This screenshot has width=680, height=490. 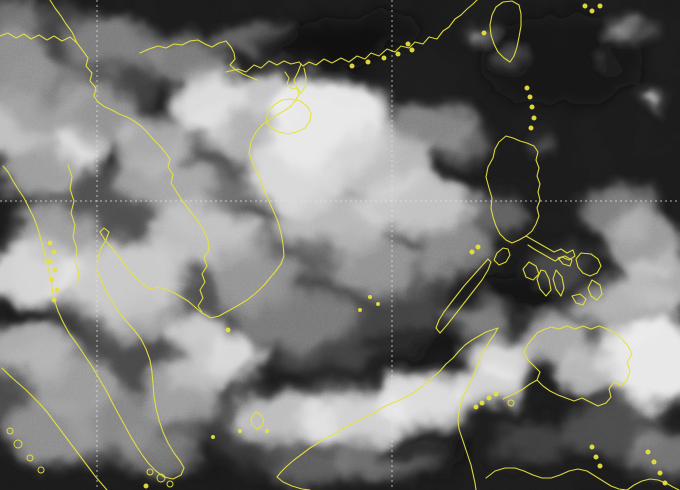 I want to click on basilan-island, so click(x=511, y=403).